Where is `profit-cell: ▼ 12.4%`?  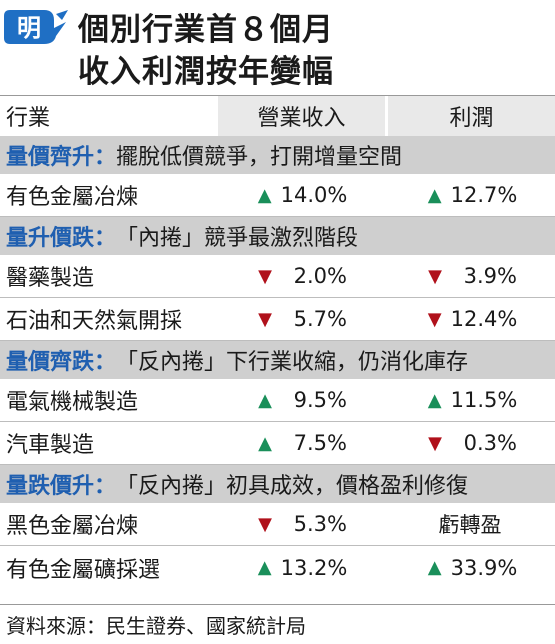 profit-cell: ▼ 12.4% is located at coordinates (470, 319).